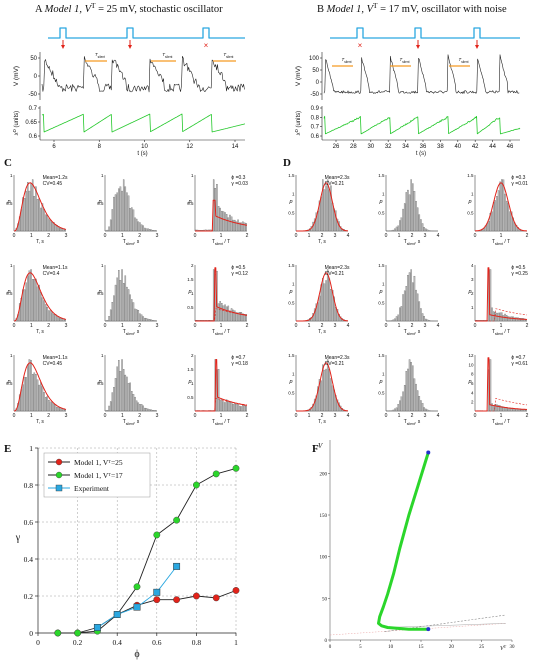 Image resolution: width=550 pixels, height=661 pixels. I want to click on voltage-trace, so click(421, 74).